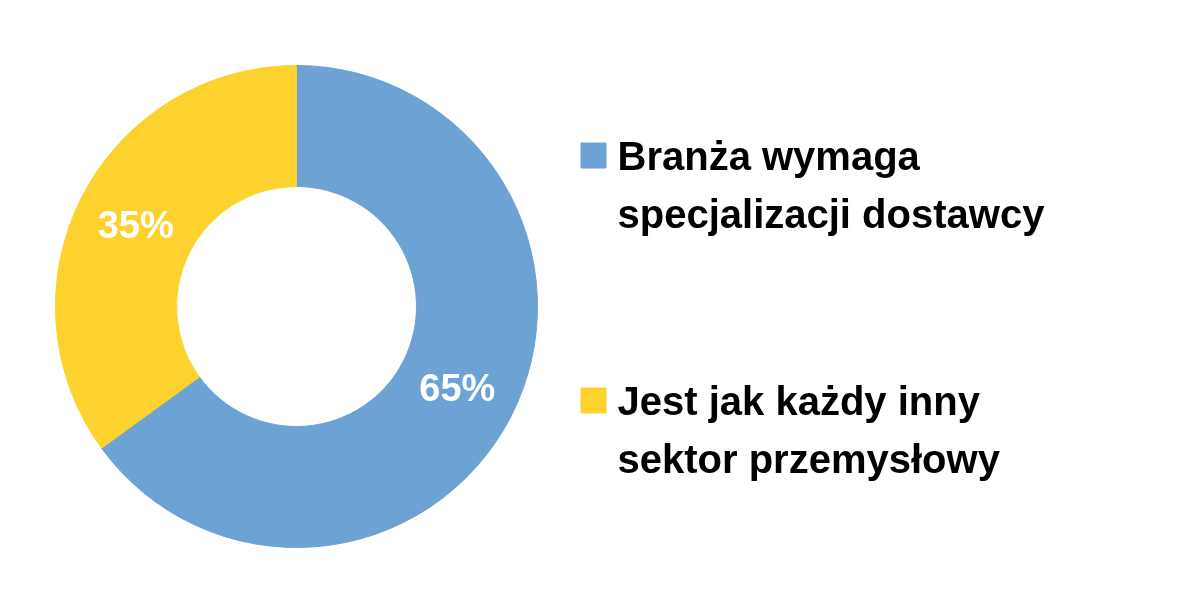 This screenshot has width=1200, height=600. I want to click on data-label: 35%, so click(135, 224).